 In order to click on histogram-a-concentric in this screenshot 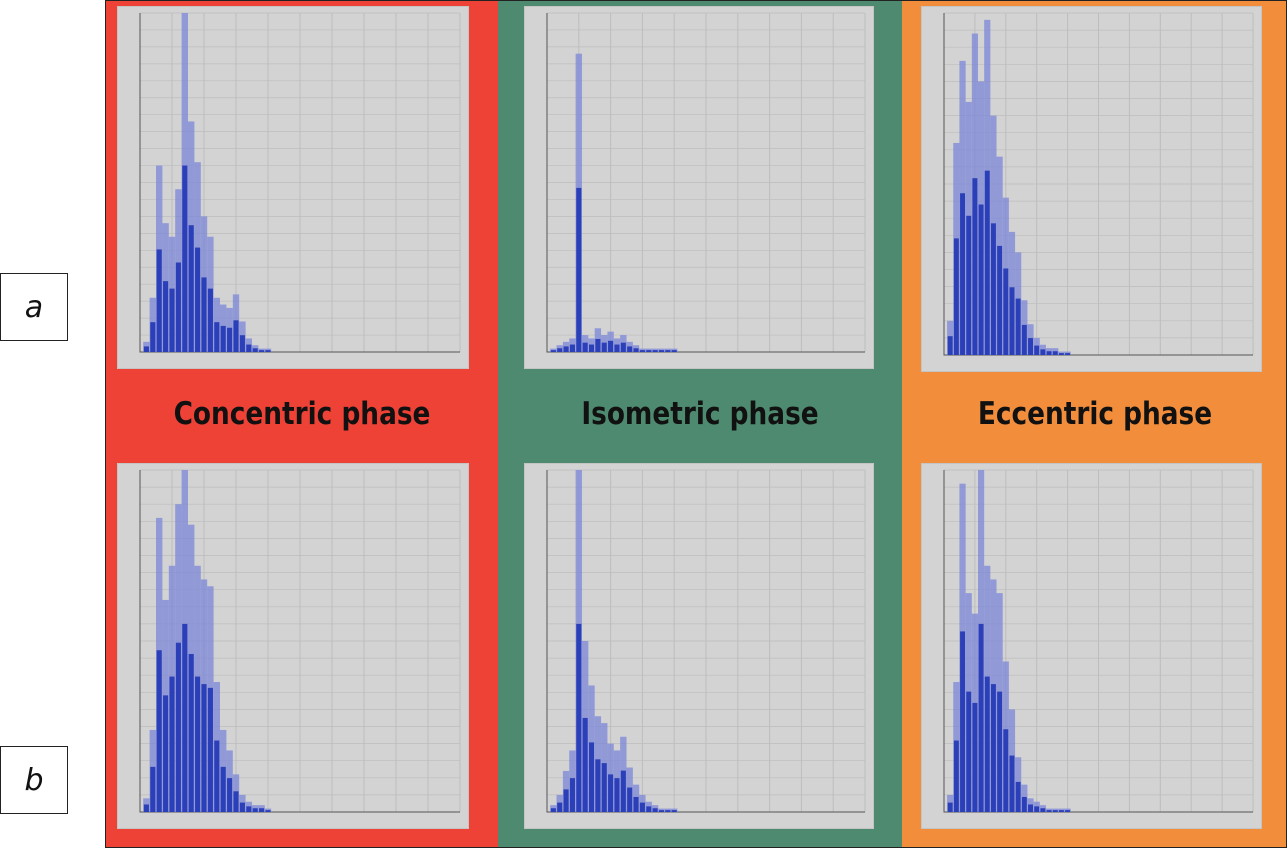, I will do `click(293, 187)`.